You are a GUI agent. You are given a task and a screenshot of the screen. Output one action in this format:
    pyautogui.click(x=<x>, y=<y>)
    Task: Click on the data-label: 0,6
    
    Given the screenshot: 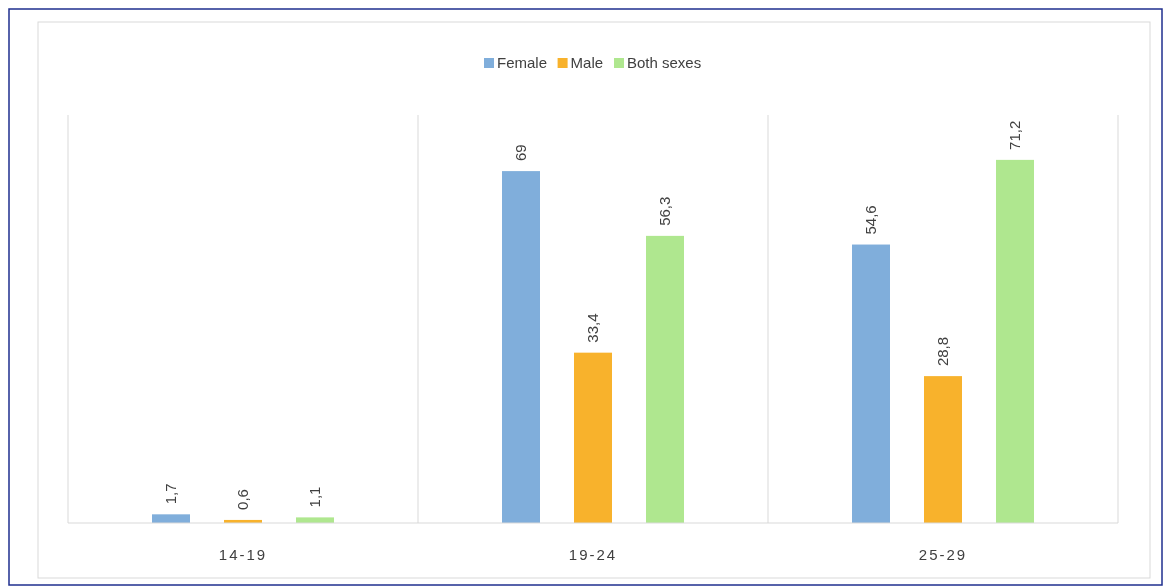 What is the action you would take?
    pyautogui.click(x=242, y=499)
    